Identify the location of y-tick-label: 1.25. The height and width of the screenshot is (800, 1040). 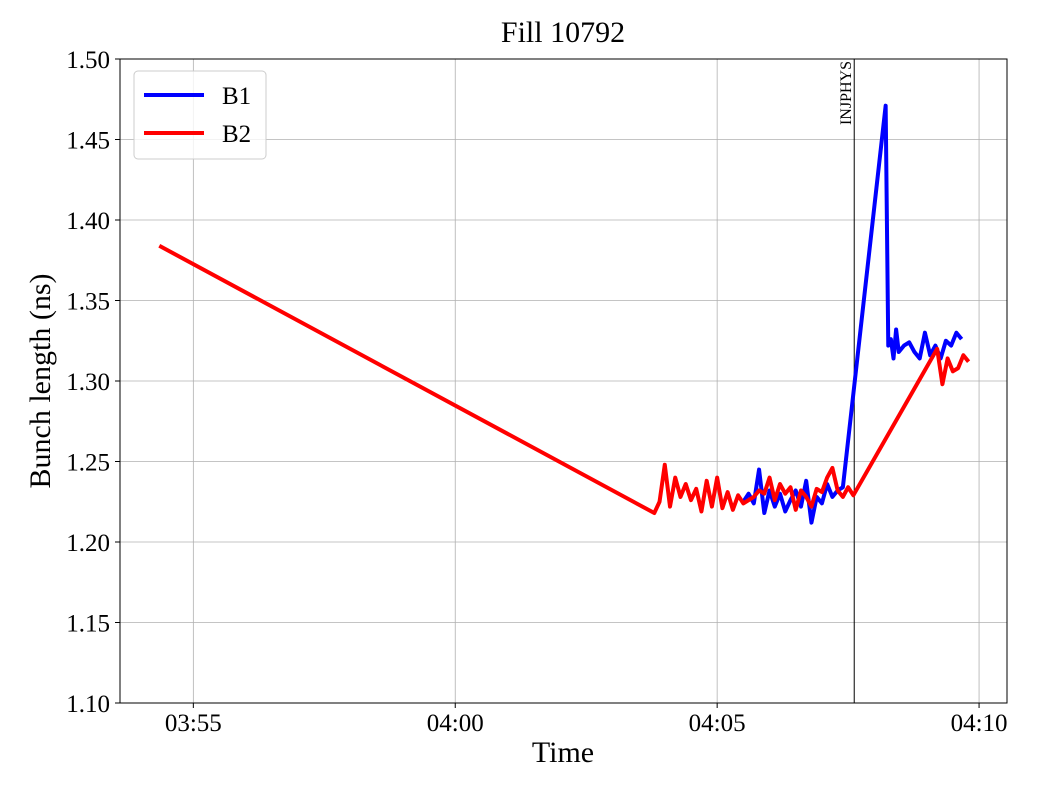
(88, 463).